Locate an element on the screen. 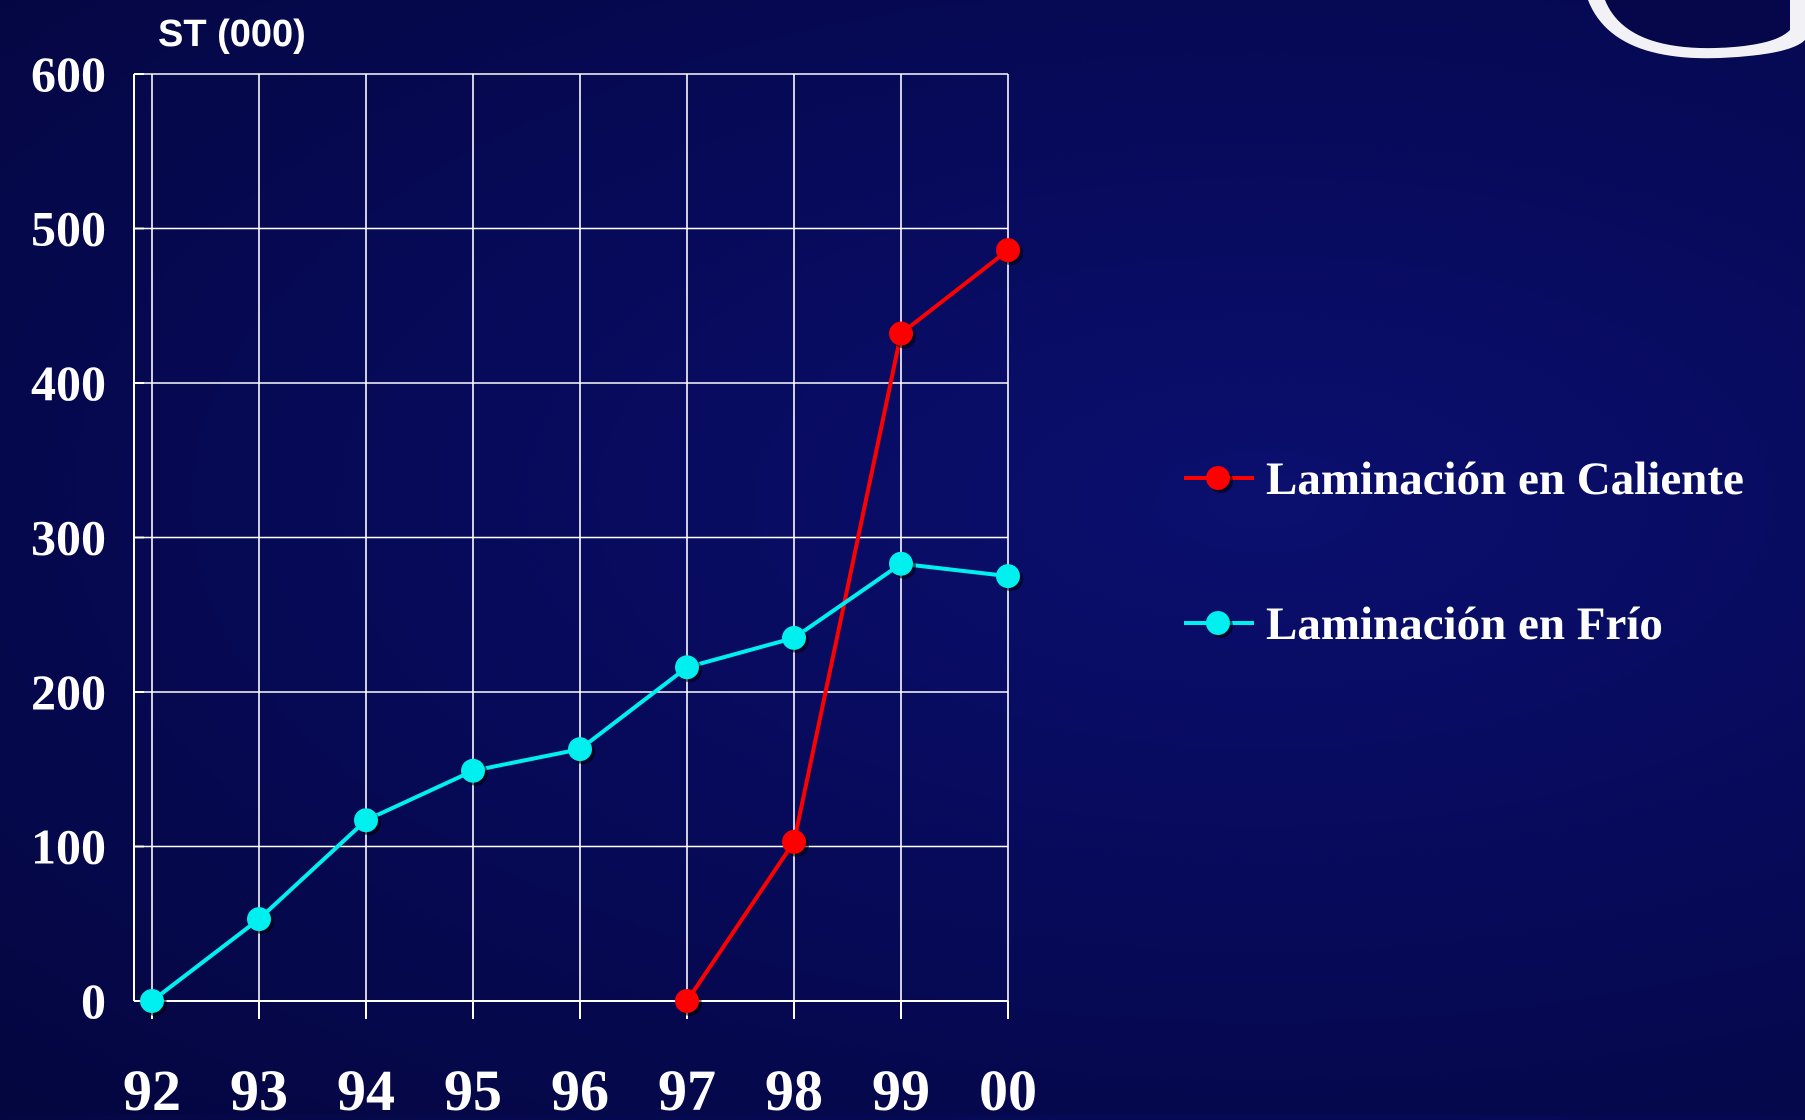 The image size is (1805, 1120). x-tick-label: 97 is located at coordinates (687, 1086).